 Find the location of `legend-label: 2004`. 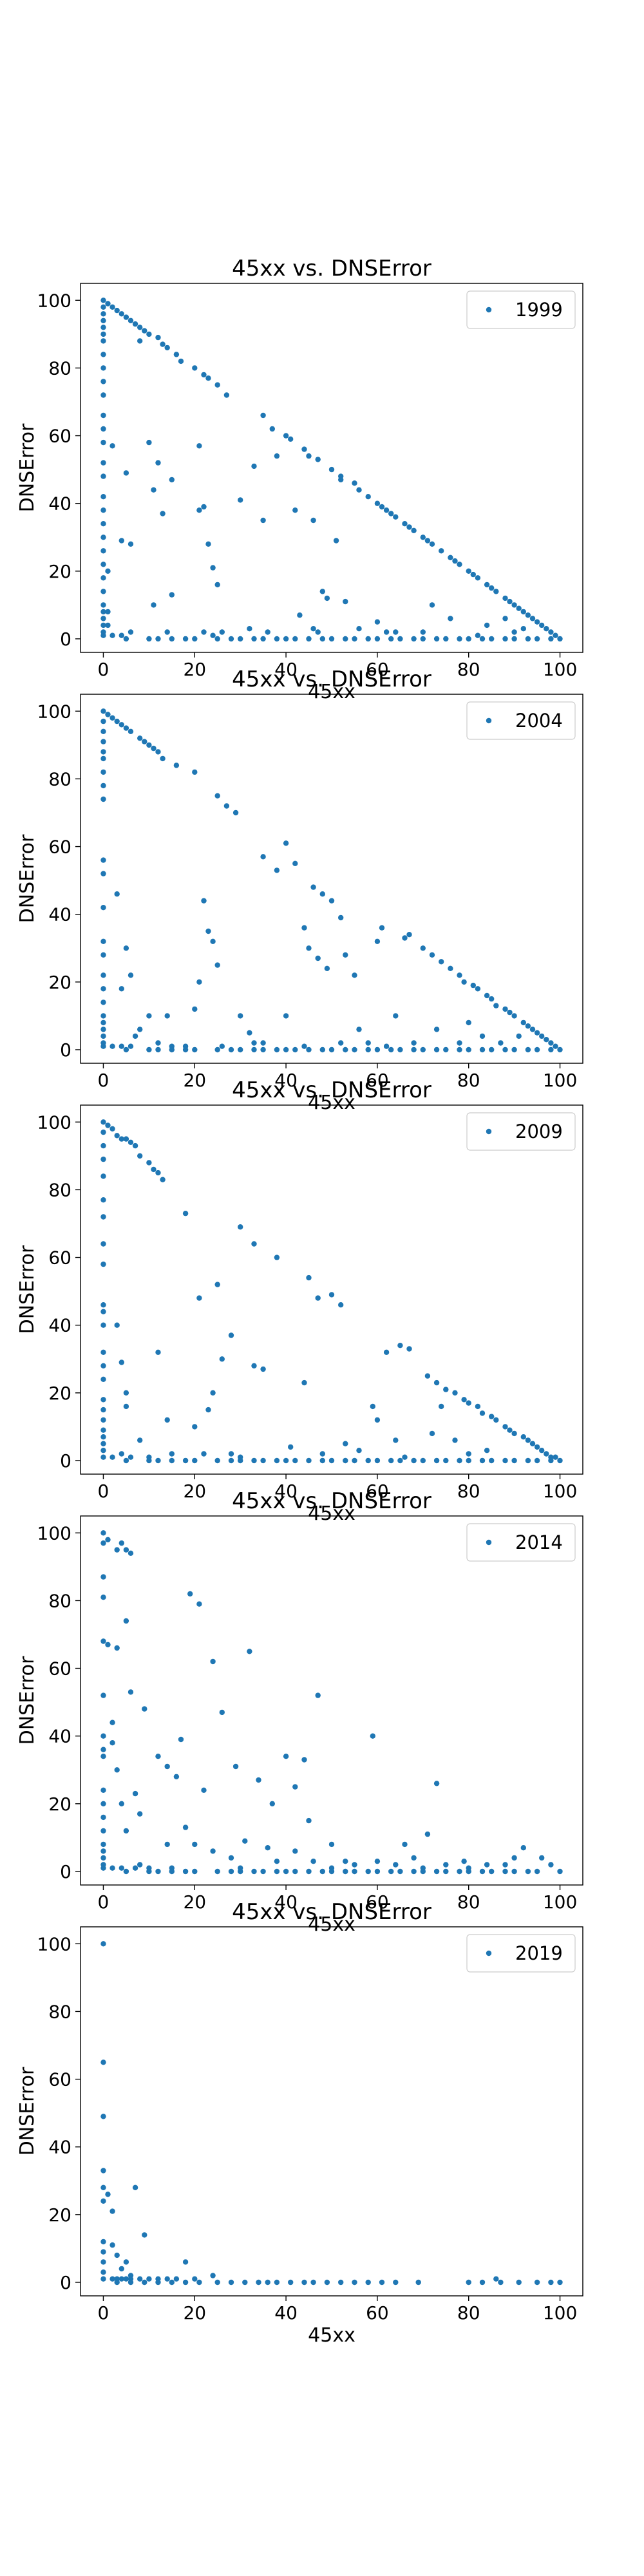

legend-label: 2004 is located at coordinates (539, 721).